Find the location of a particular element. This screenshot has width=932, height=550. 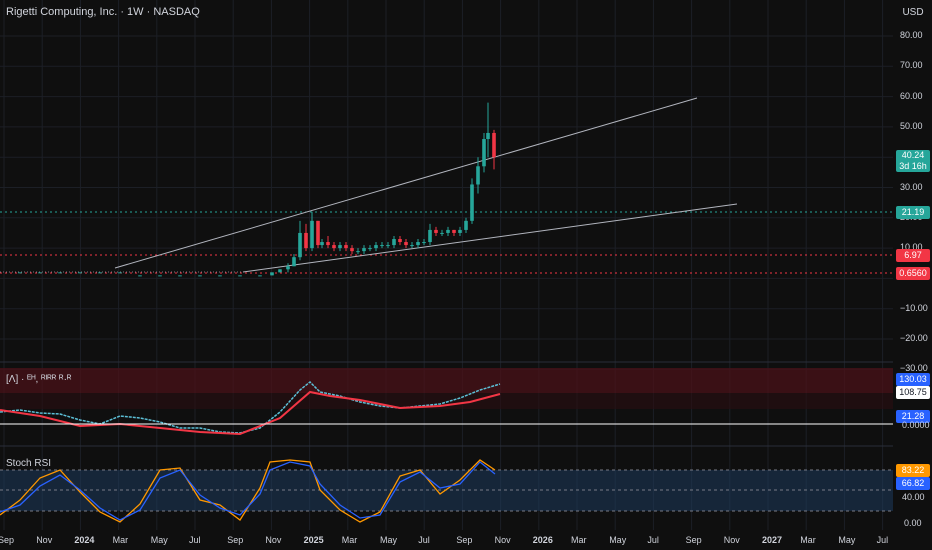

level-tag-6-97: 6.97 is located at coordinates (913, 255).